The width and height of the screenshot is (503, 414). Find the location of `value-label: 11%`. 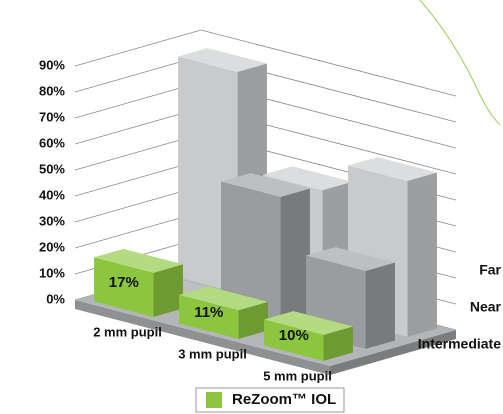

value-label: 11% is located at coordinates (208, 312).